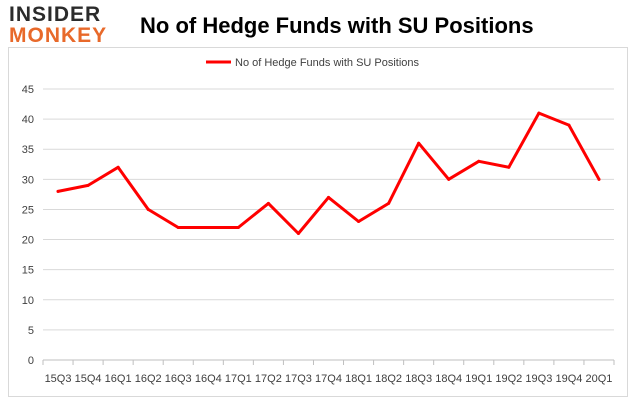 The image size is (635, 405). What do you see at coordinates (55, 14) in the screenshot?
I see `logo-line-1: INSIDER` at bounding box center [55, 14].